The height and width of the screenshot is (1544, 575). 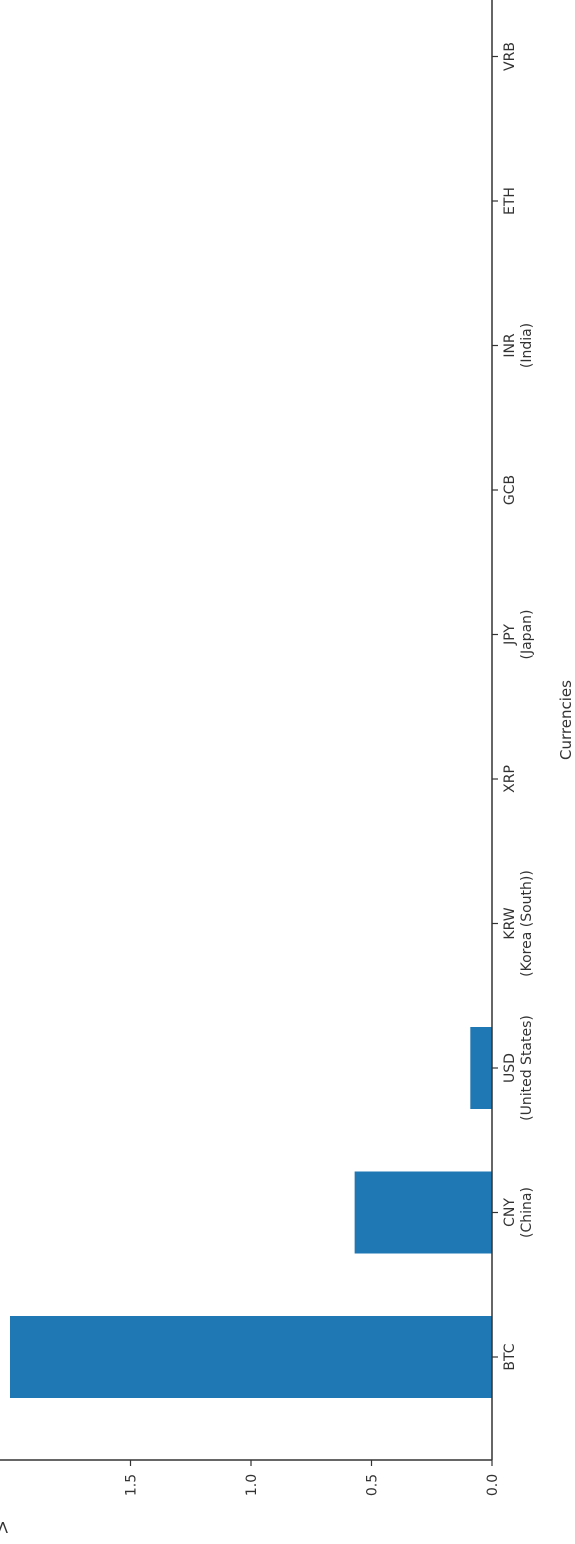 I want to click on category-label: XRP, so click(x=510, y=779).